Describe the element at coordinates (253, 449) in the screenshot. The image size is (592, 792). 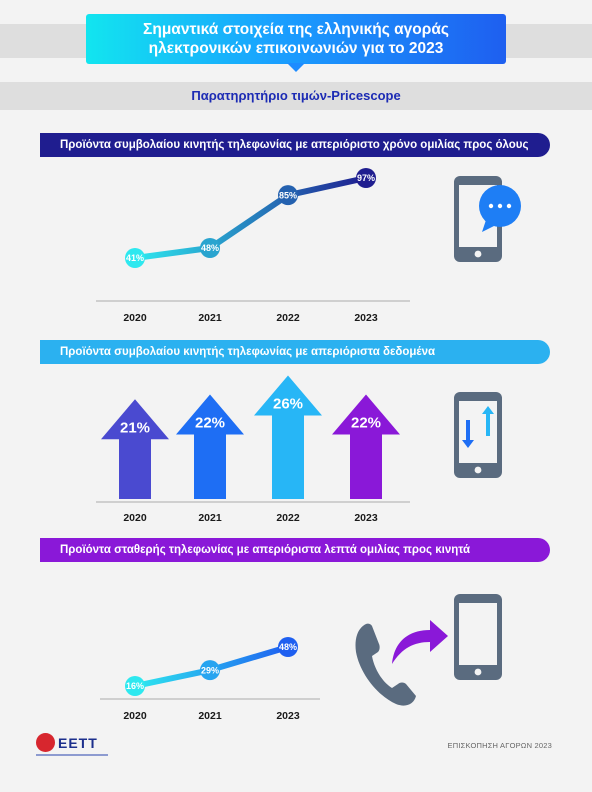
I see `chart-unlimited-data: 21% 2020 22% 2021 26% 2022 22% 2023` at that location.